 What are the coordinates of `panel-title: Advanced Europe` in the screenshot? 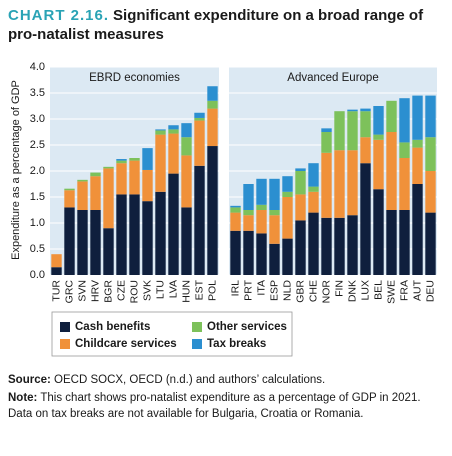 It's located at (332, 78).